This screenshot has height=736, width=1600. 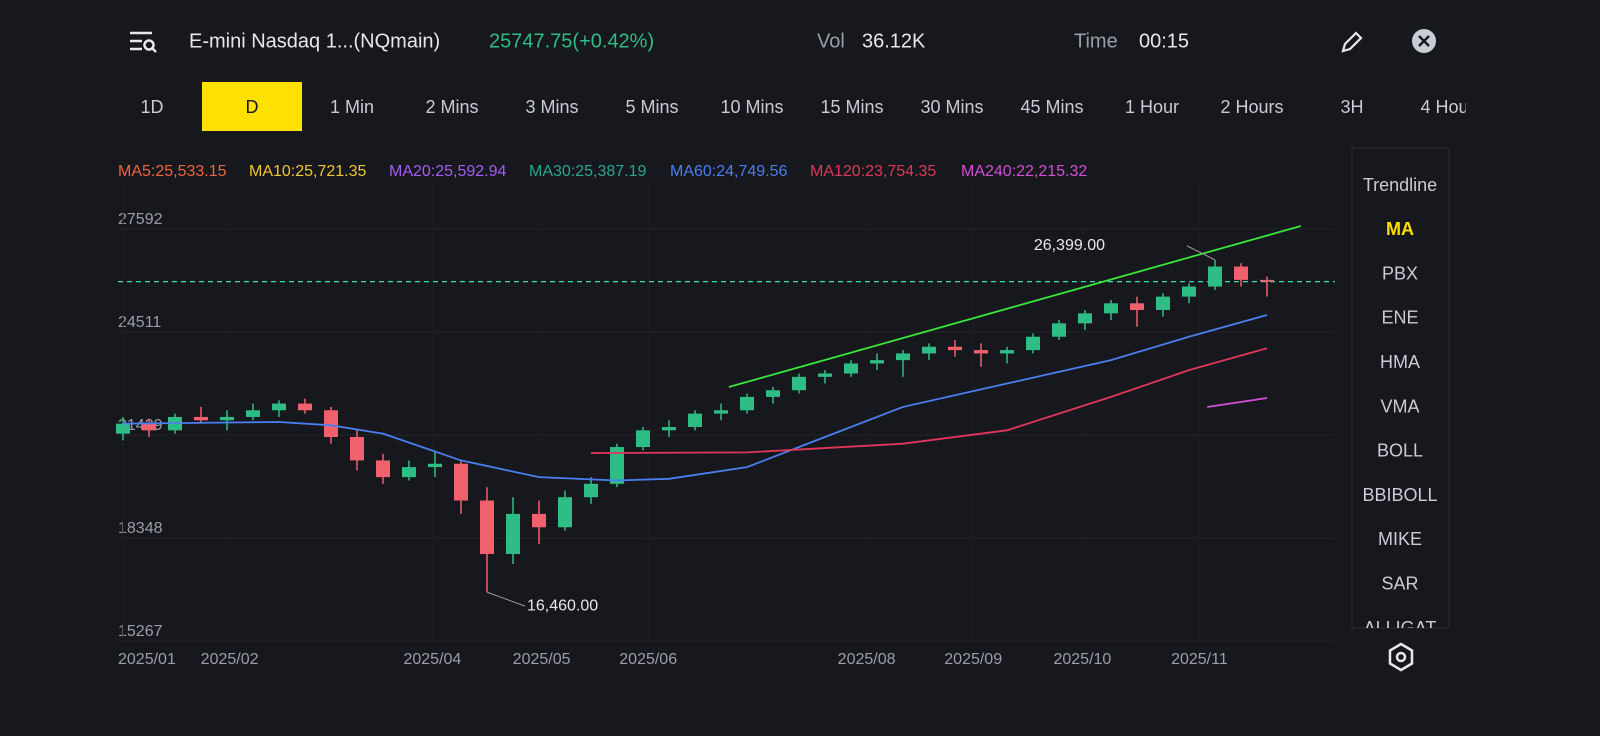 I want to click on tab: 3 Mins, so click(x=551, y=107).